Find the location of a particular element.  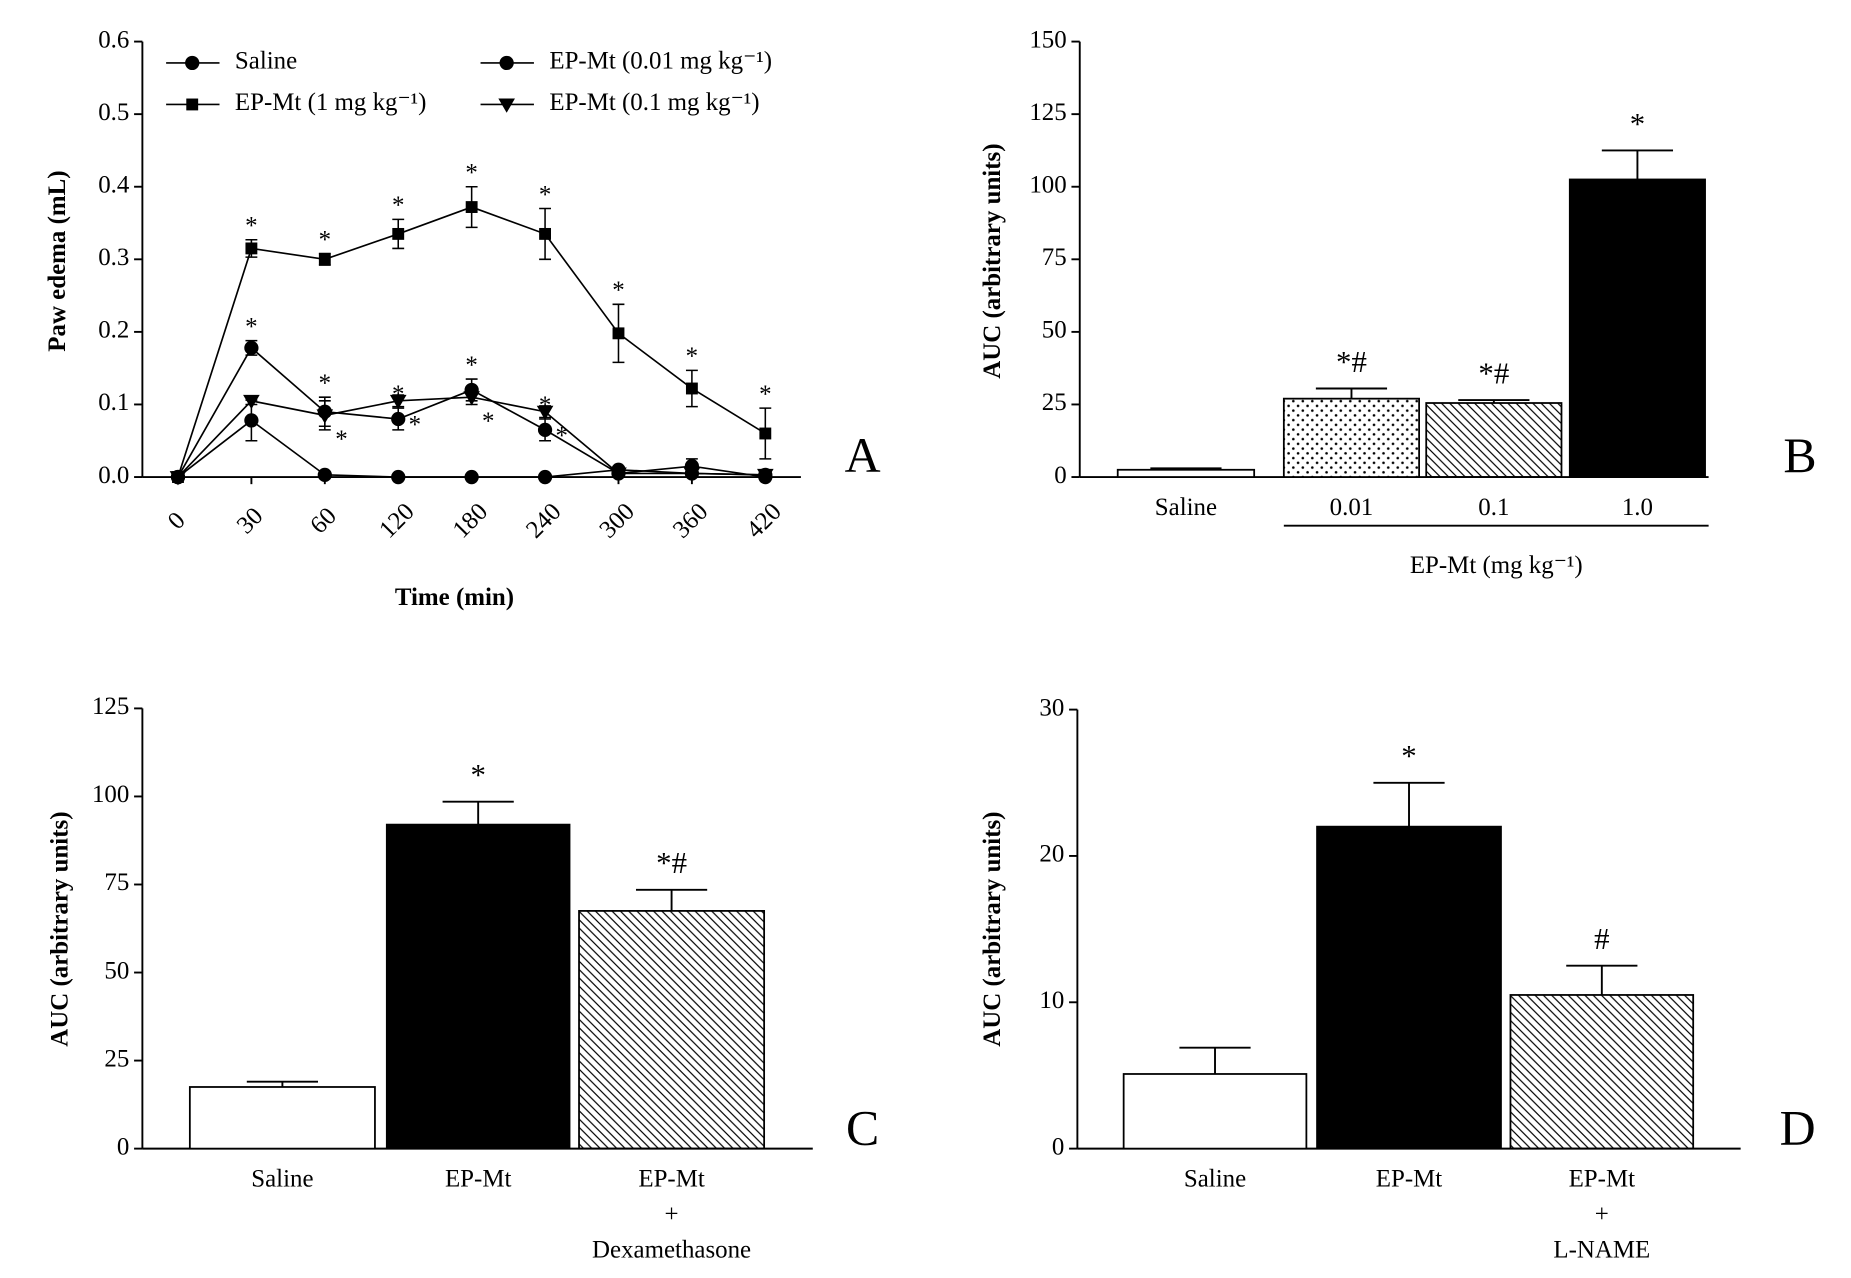

x-axis-label: Time (min) is located at coordinates (454, 597).